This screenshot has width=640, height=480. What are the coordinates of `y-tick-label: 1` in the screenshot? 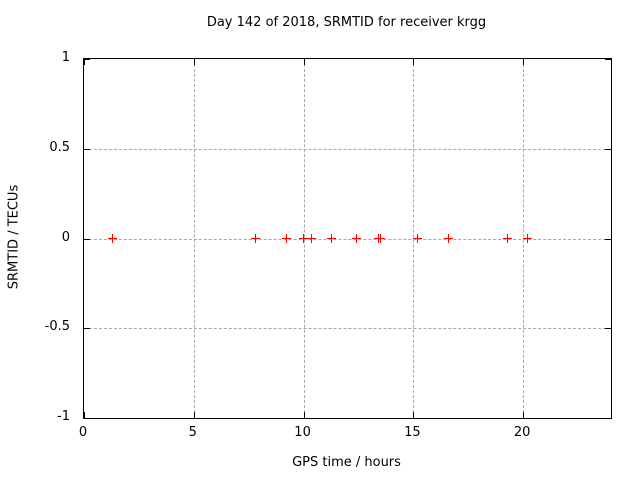 It's located at (65, 57).